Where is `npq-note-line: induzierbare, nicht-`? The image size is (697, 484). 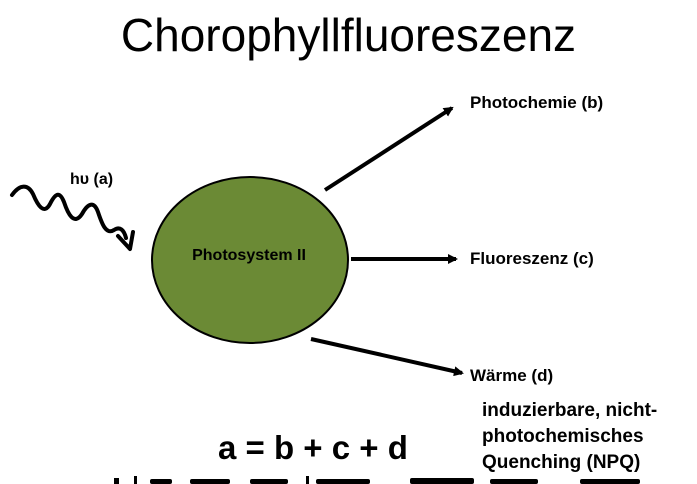
npq-note-line: induzierbare, nicht- is located at coordinates (570, 410).